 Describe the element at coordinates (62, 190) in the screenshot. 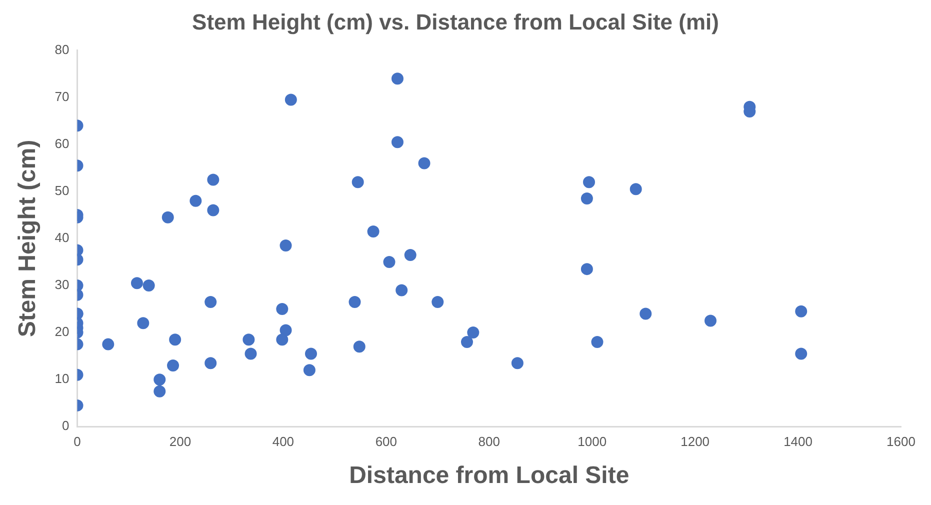

I see `y-tick-label: 50` at that location.